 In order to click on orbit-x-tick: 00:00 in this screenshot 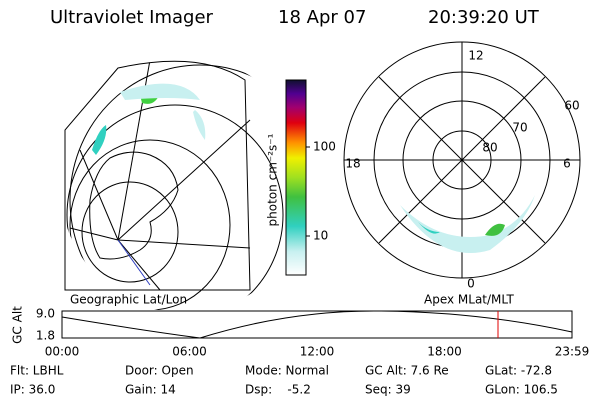, I will do `click(62, 352)`.